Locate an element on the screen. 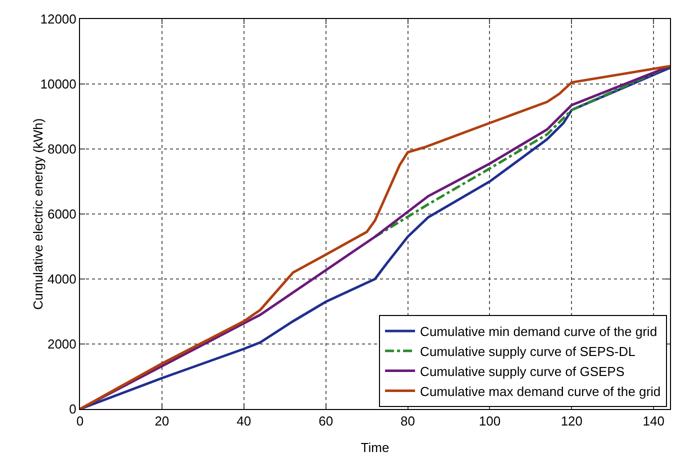 The height and width of the screenshot is (455, 684). y-tick-label: 4000 is located at coordinates (61, 279).